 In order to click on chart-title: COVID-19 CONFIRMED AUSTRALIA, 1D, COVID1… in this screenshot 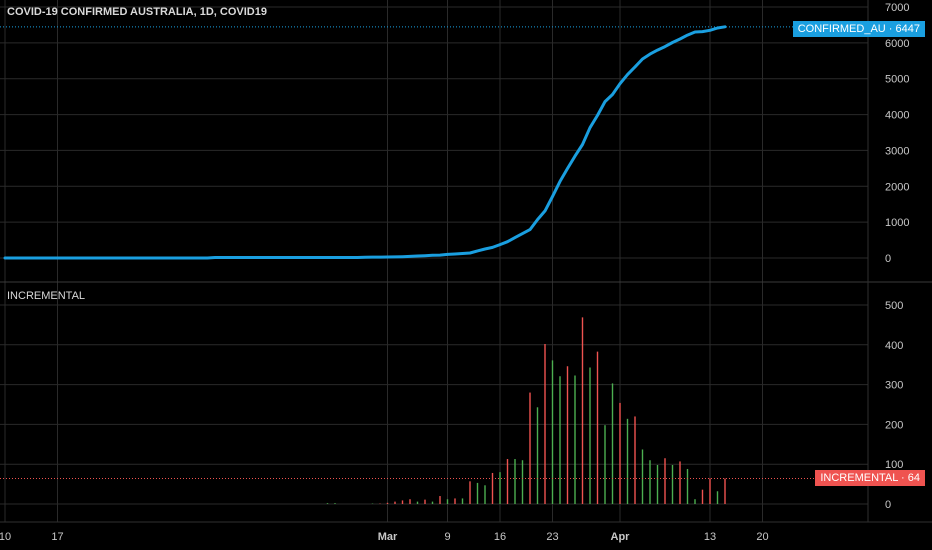, I will do `click(137, 12)`.